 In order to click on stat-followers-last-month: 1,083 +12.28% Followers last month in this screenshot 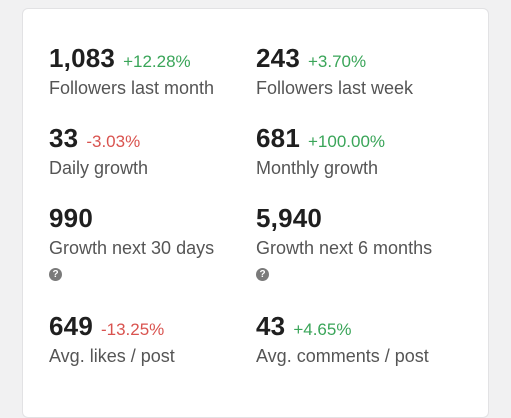, I will do `click(149, 71)`.